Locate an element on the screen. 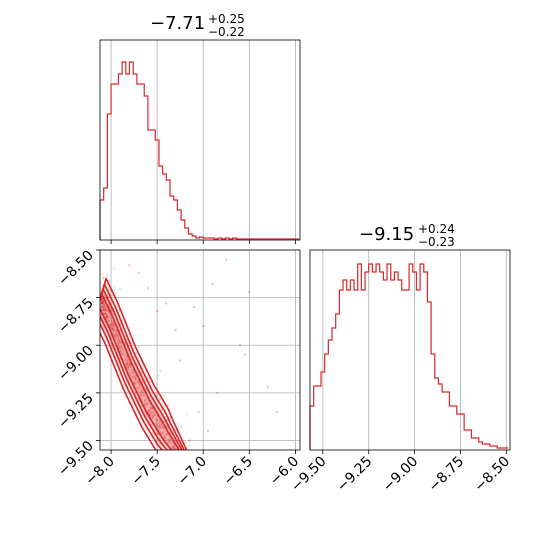 This screenshot has width=550, height=550. x-marginal-title: −7.71 is located at coordinates (177, 23).